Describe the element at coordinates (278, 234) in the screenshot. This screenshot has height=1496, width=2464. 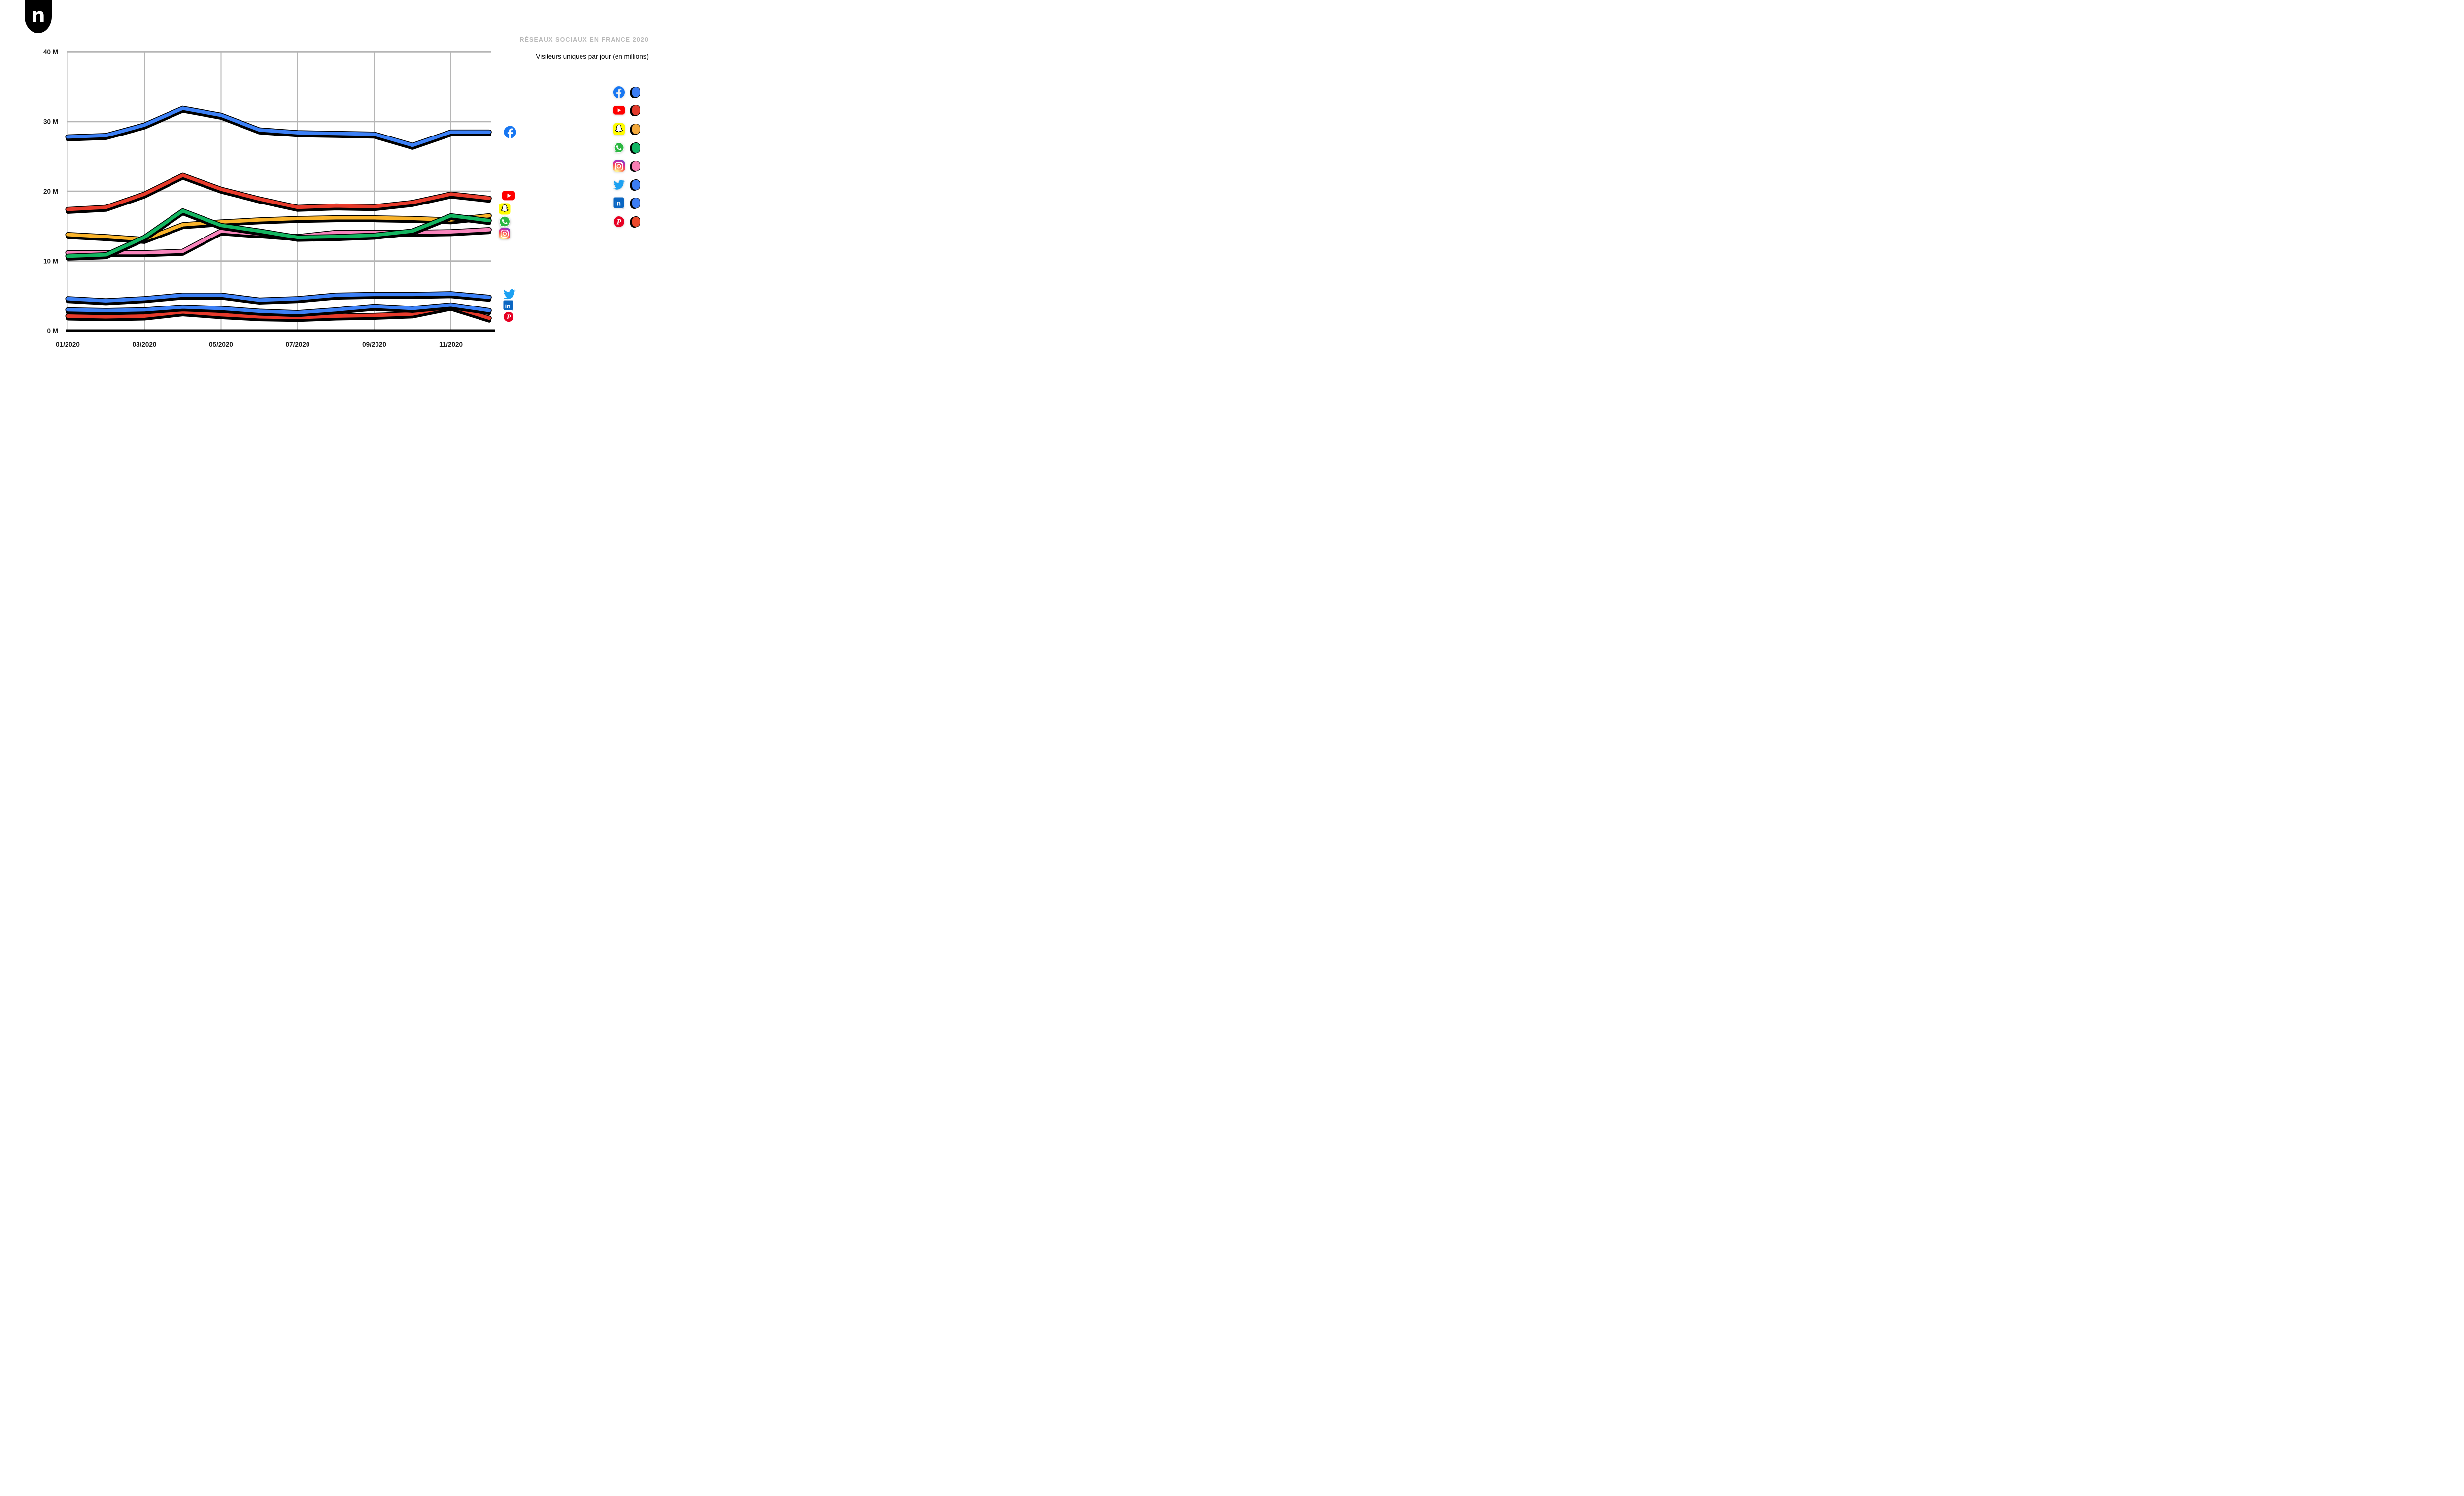
I see `series-line-whatsapp` at that location.